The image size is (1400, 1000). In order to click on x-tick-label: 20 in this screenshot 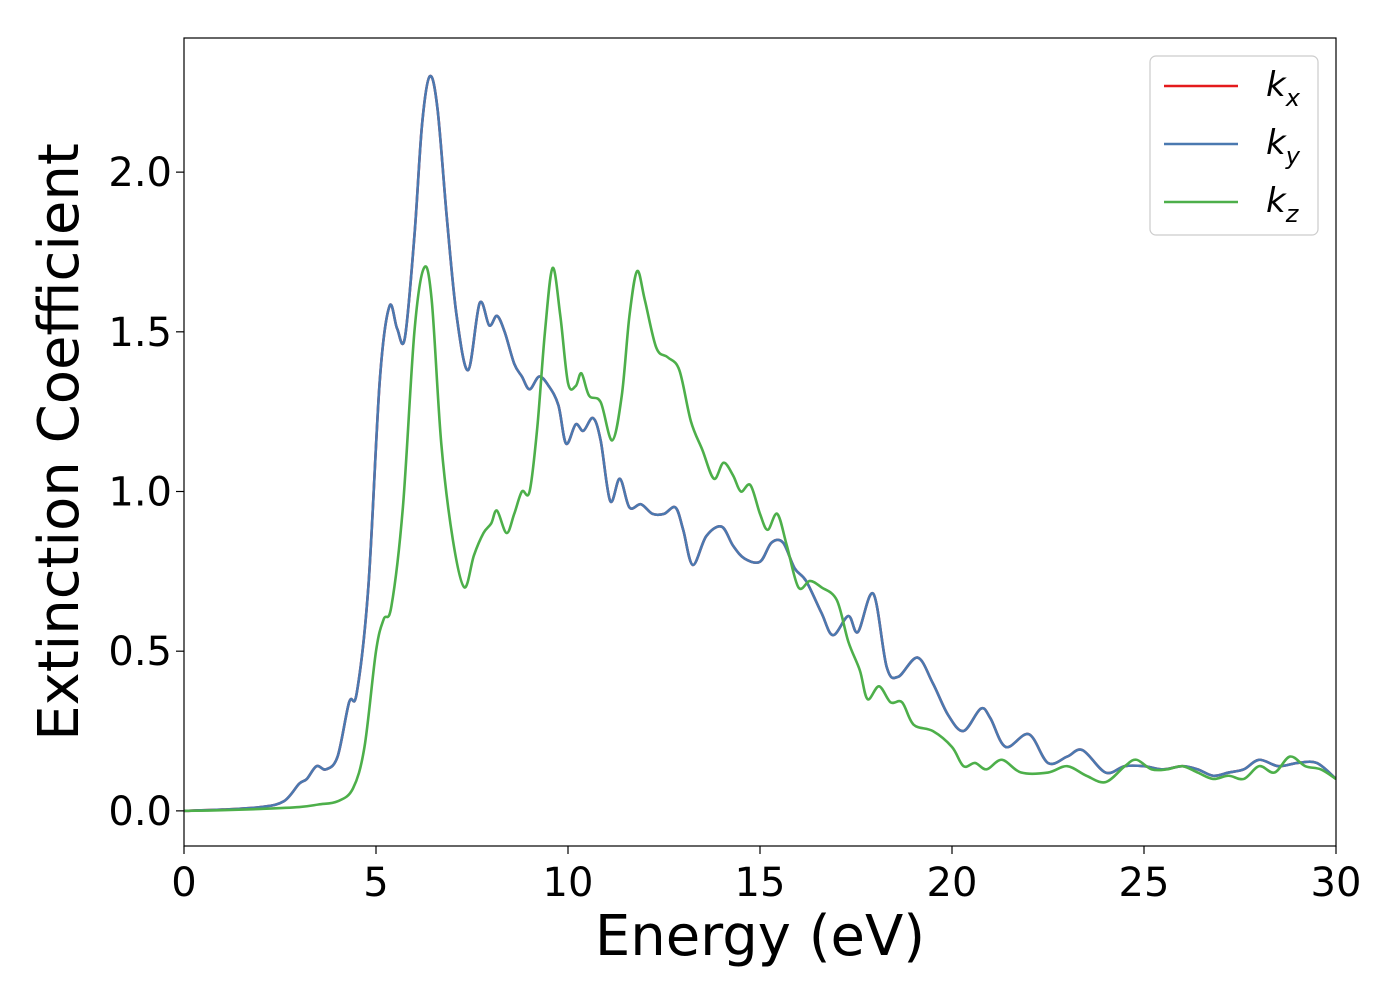, I will do `click(952, 883)`.